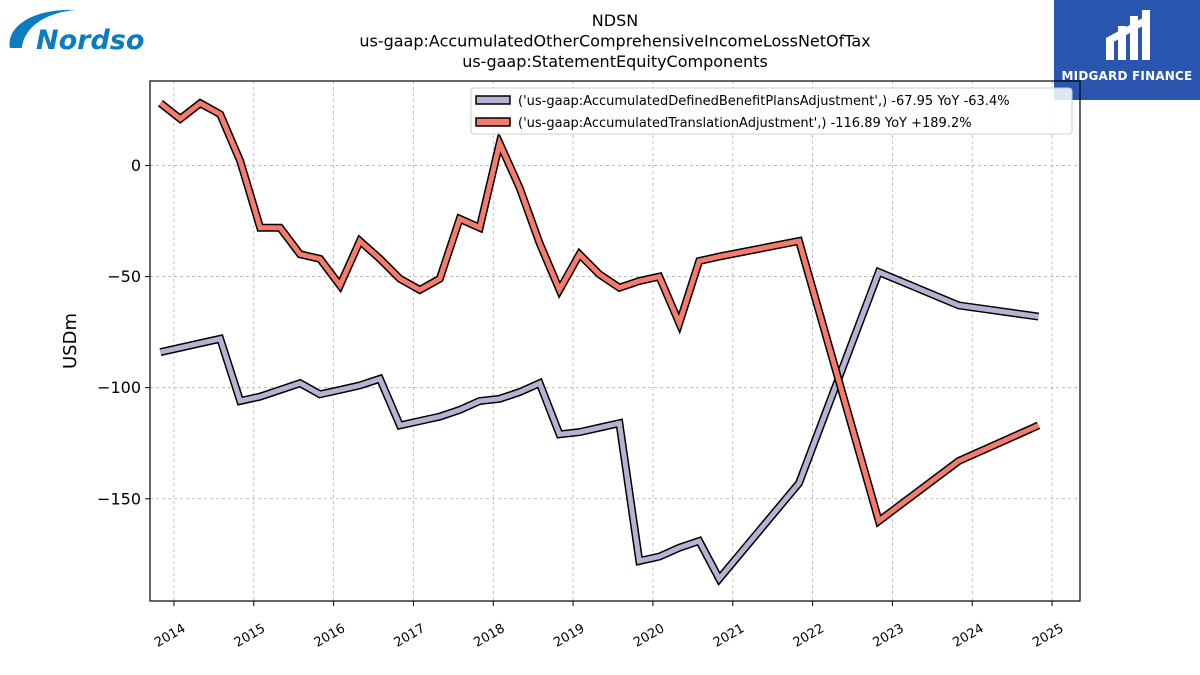 The width and height of the screenshot is (1200, 675). Describe the element at coordinates (330, 636) in the screenshot. I see `x-tick-label: 2016` at that location.